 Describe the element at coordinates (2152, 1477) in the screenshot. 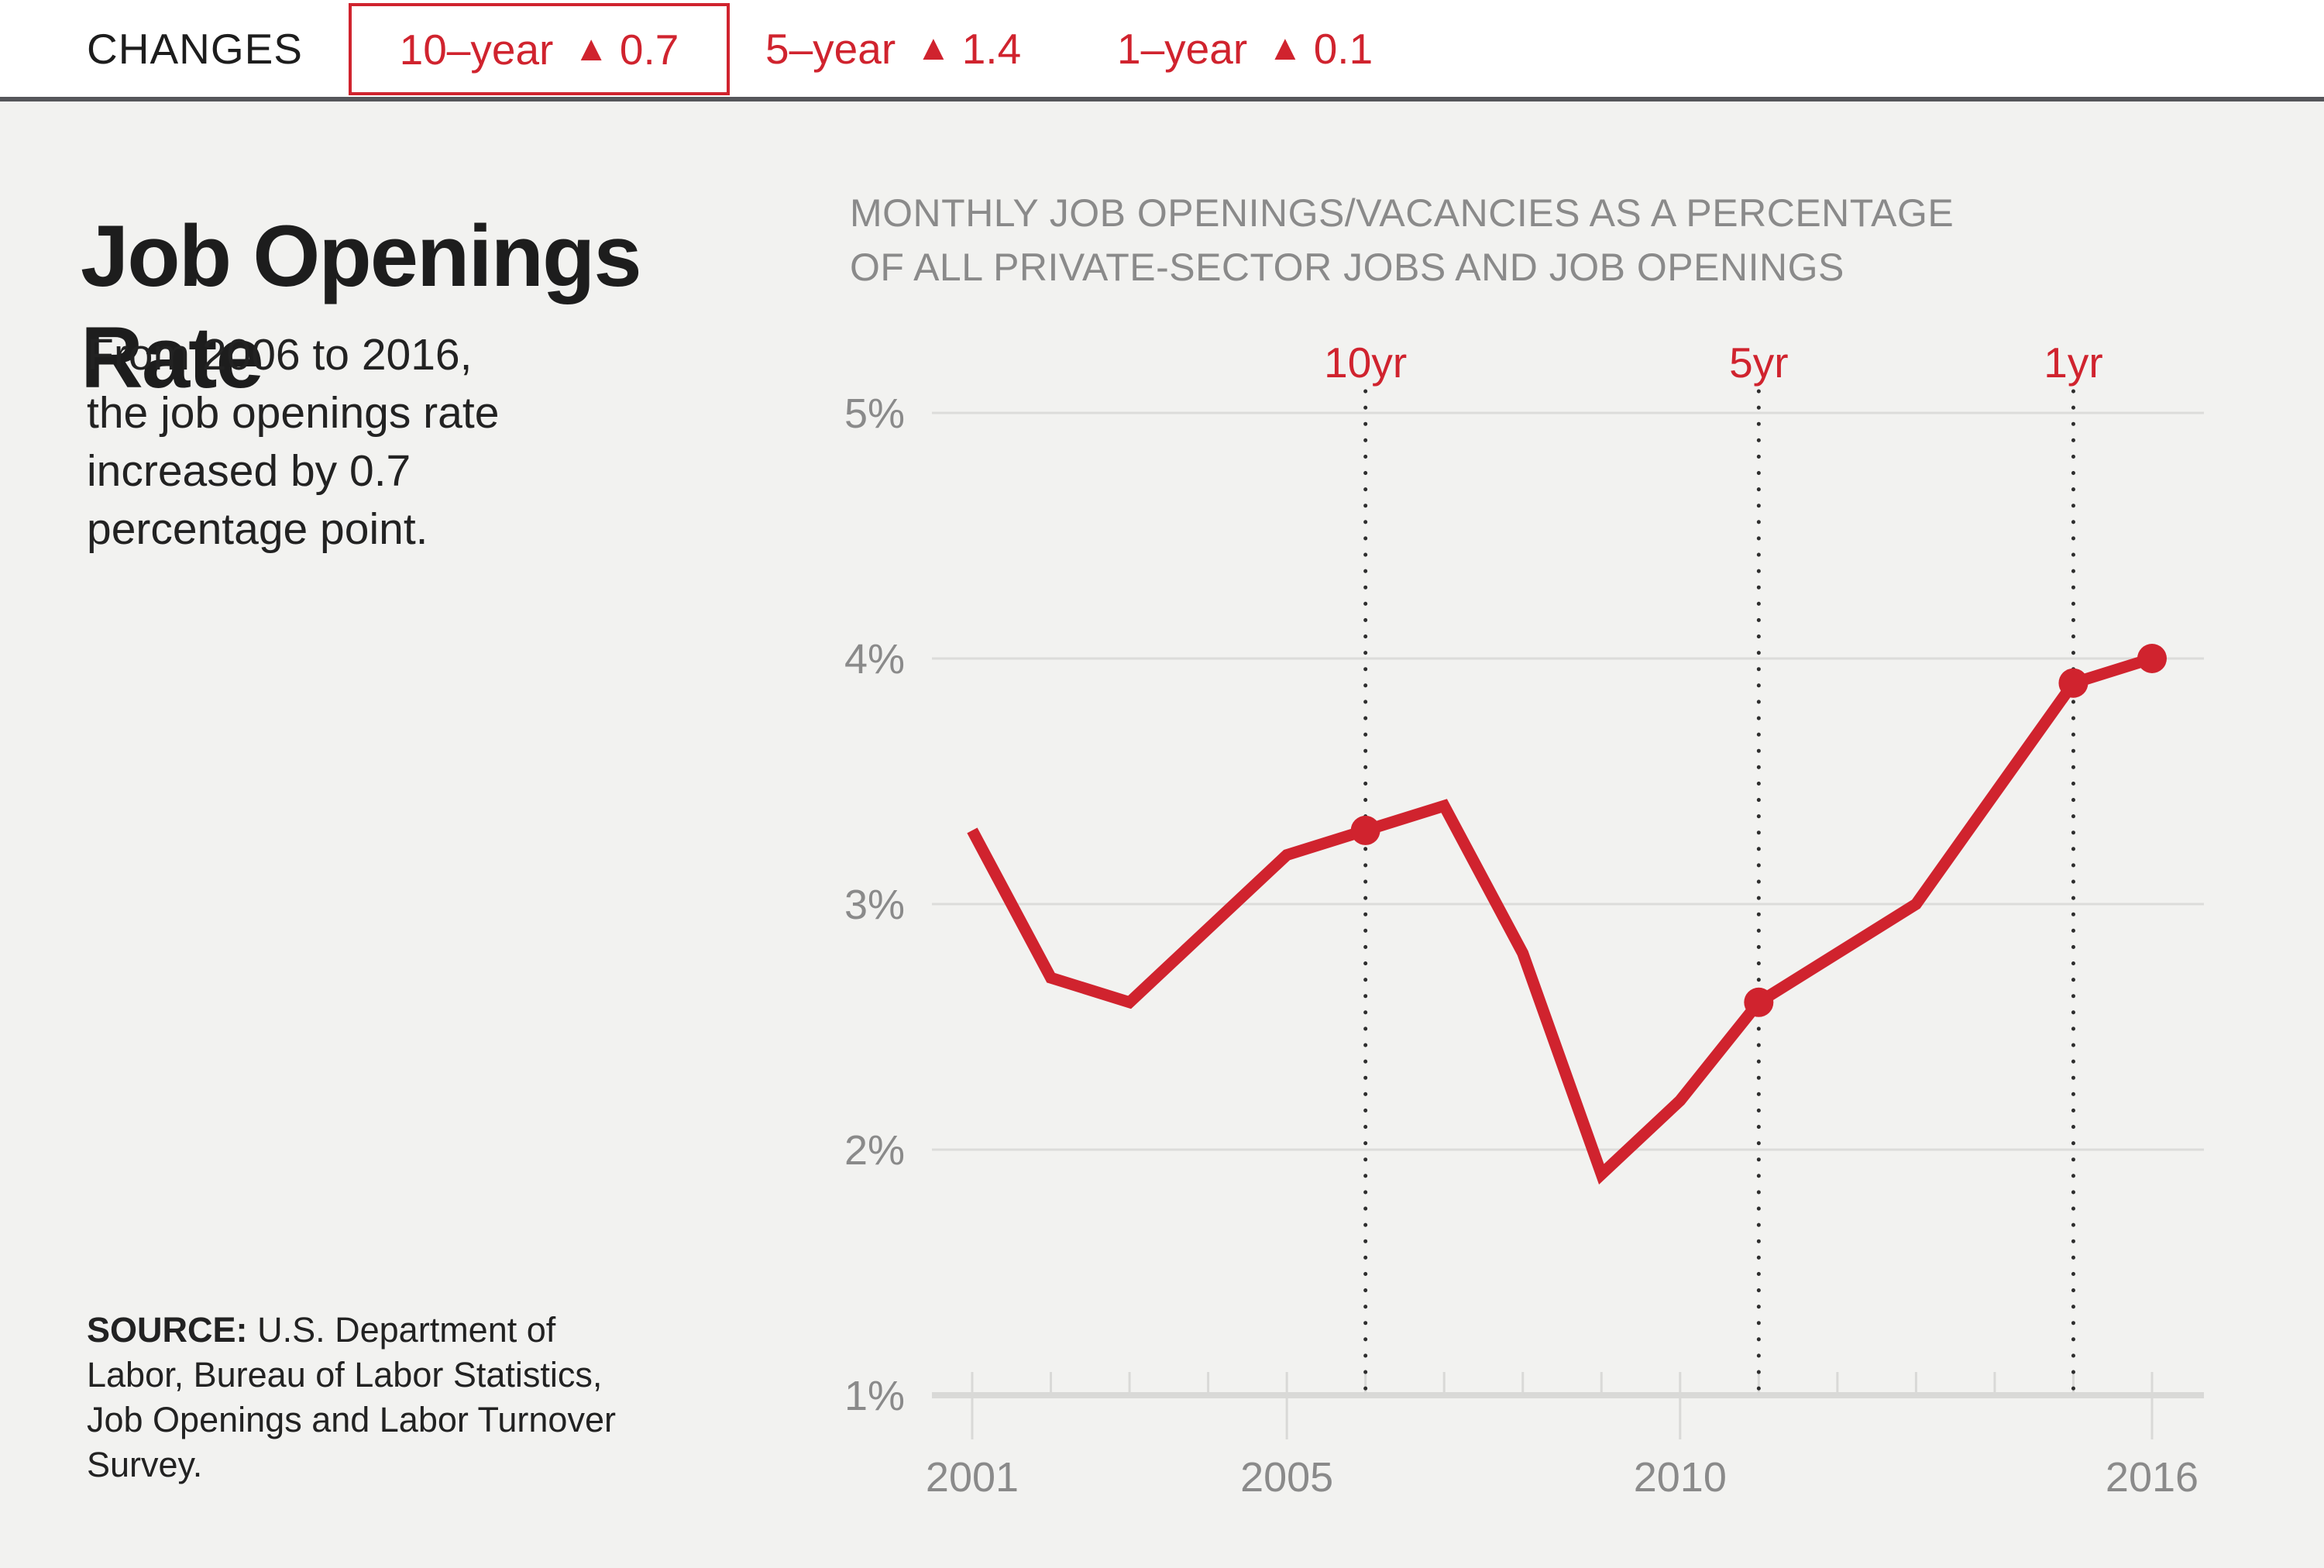

I see `x-axis-label: 2016` at that location.